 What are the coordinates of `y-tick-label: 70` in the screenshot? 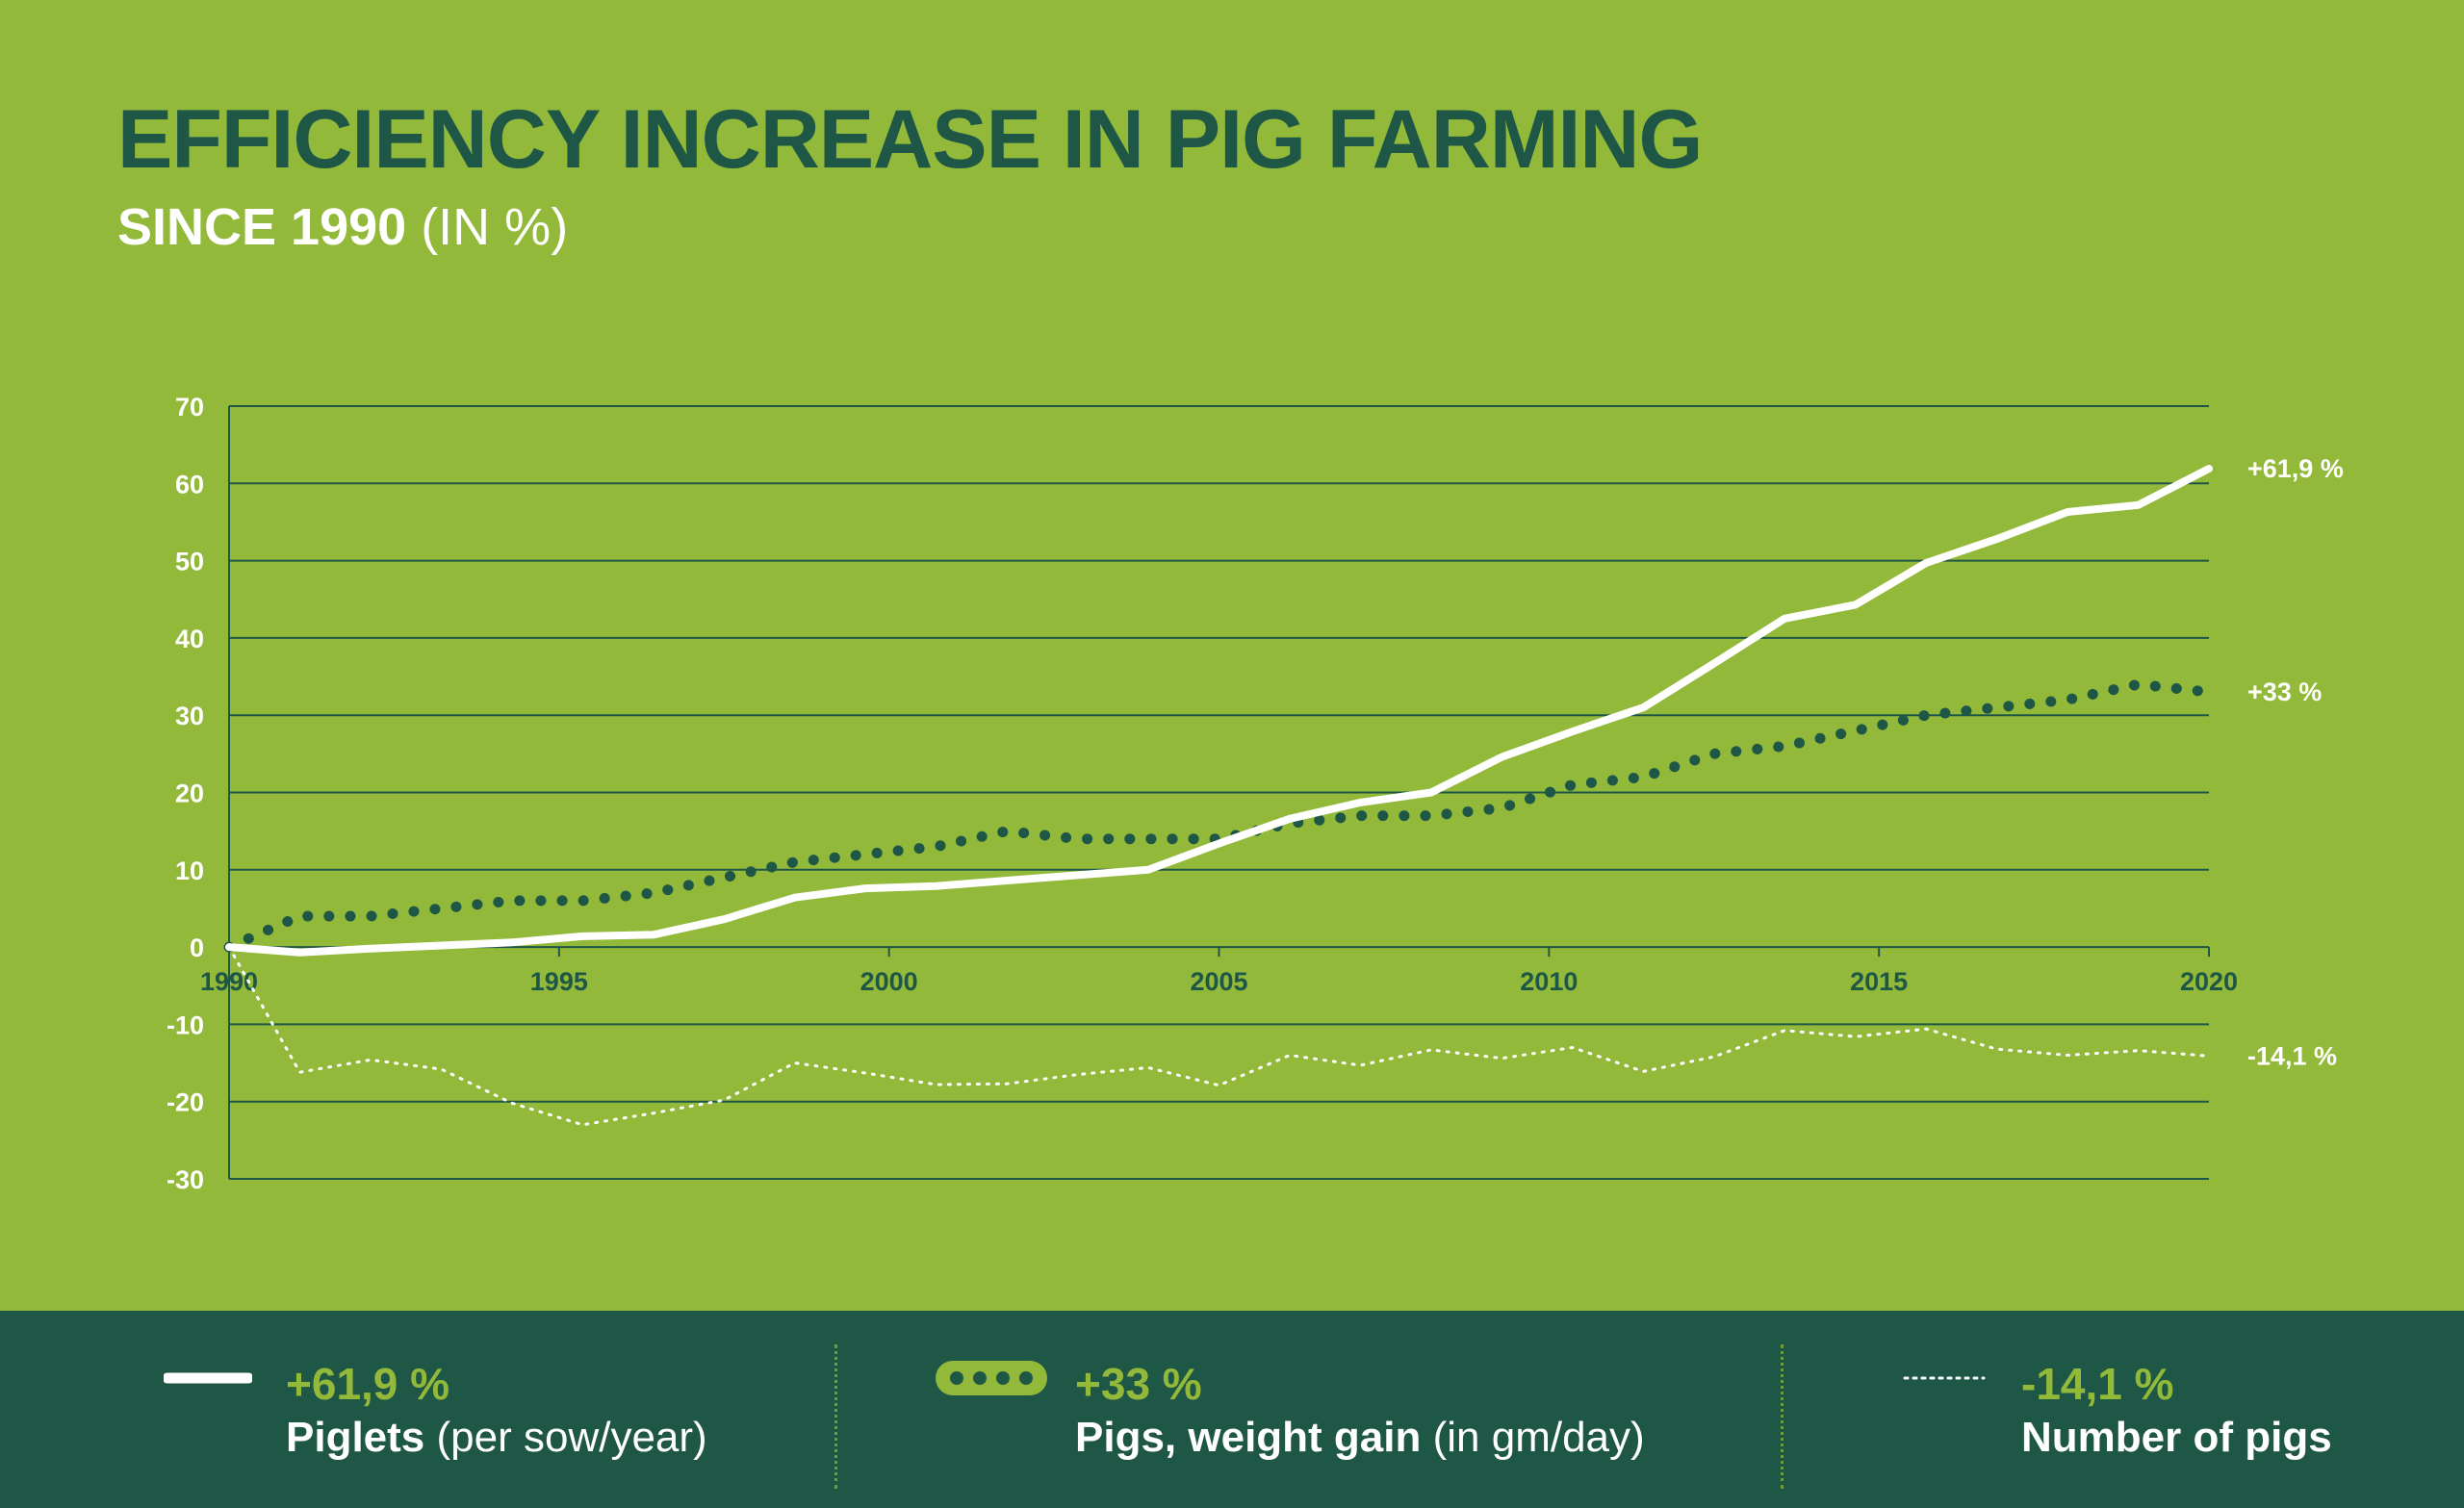 It's located at (189, 407).